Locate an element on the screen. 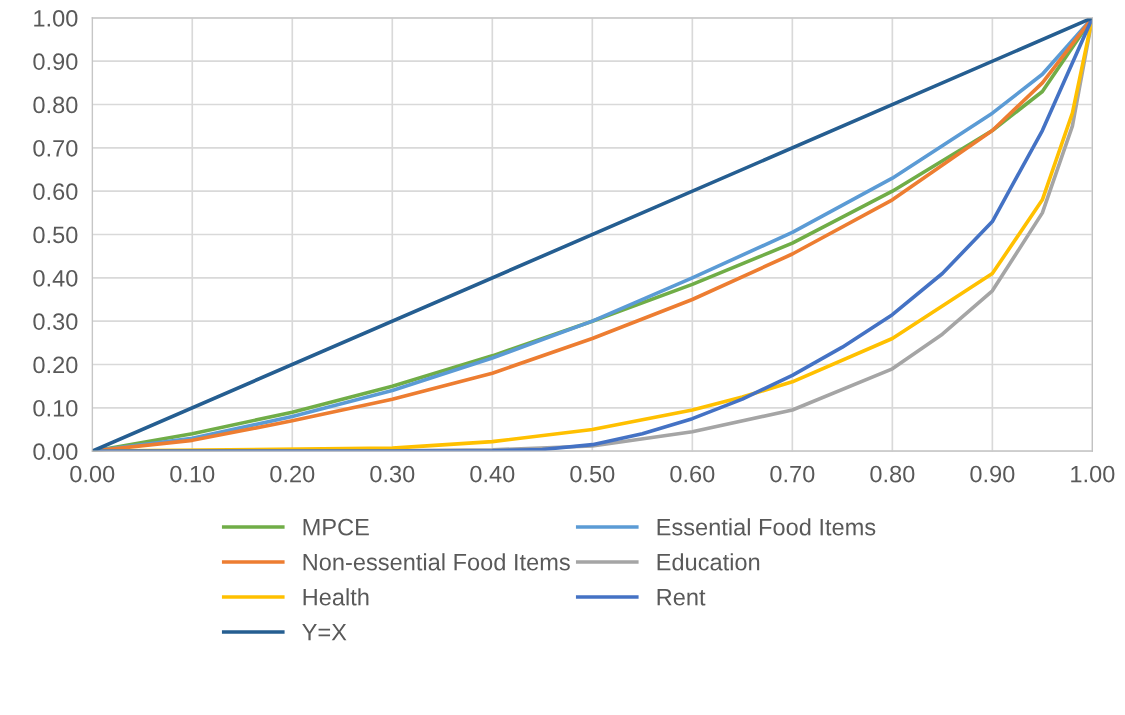  legend-label: Non-essential Food Items is located at coordinates (436, 562).